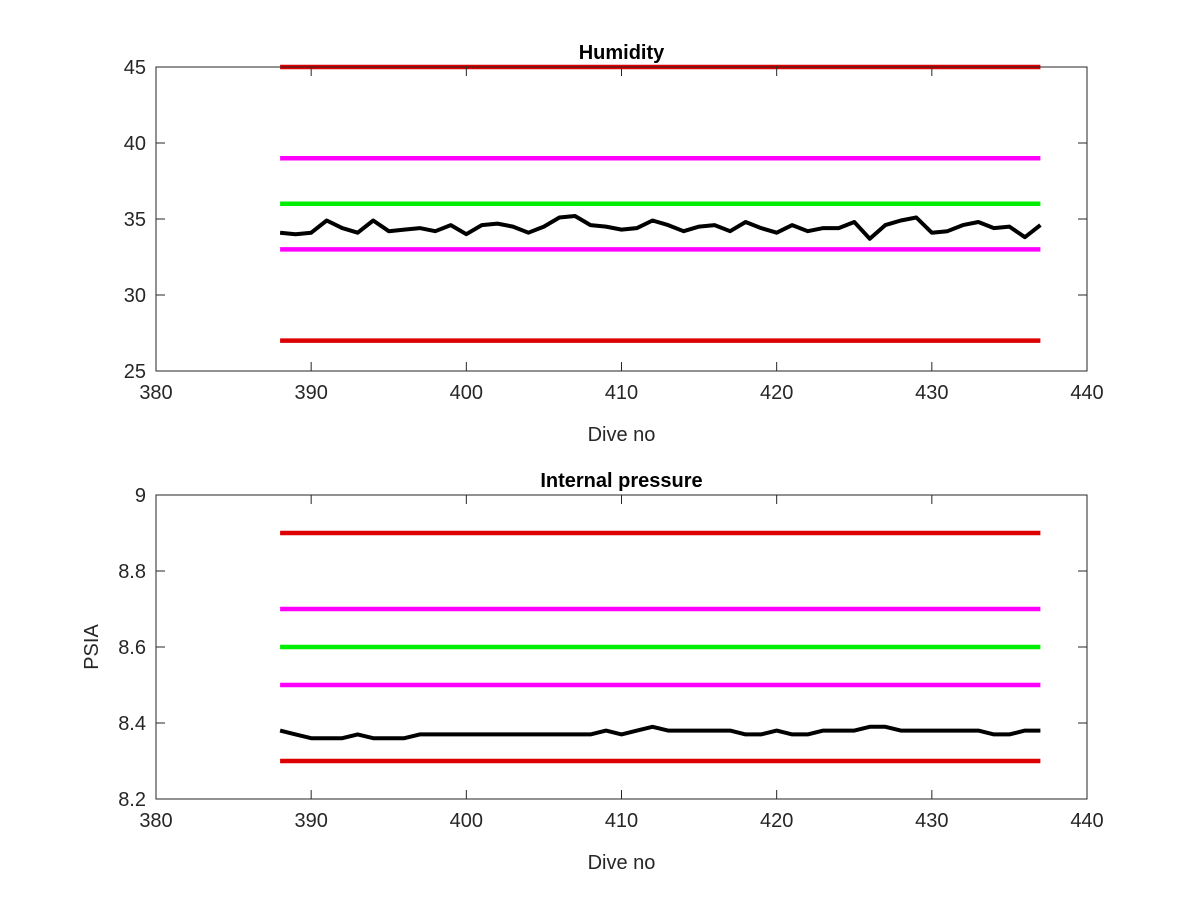 This screenshot has width=1200, height=900. Describe the element at coordinates (135, 372) in the screenshot. I see `y-tick-label: 25` at that location.